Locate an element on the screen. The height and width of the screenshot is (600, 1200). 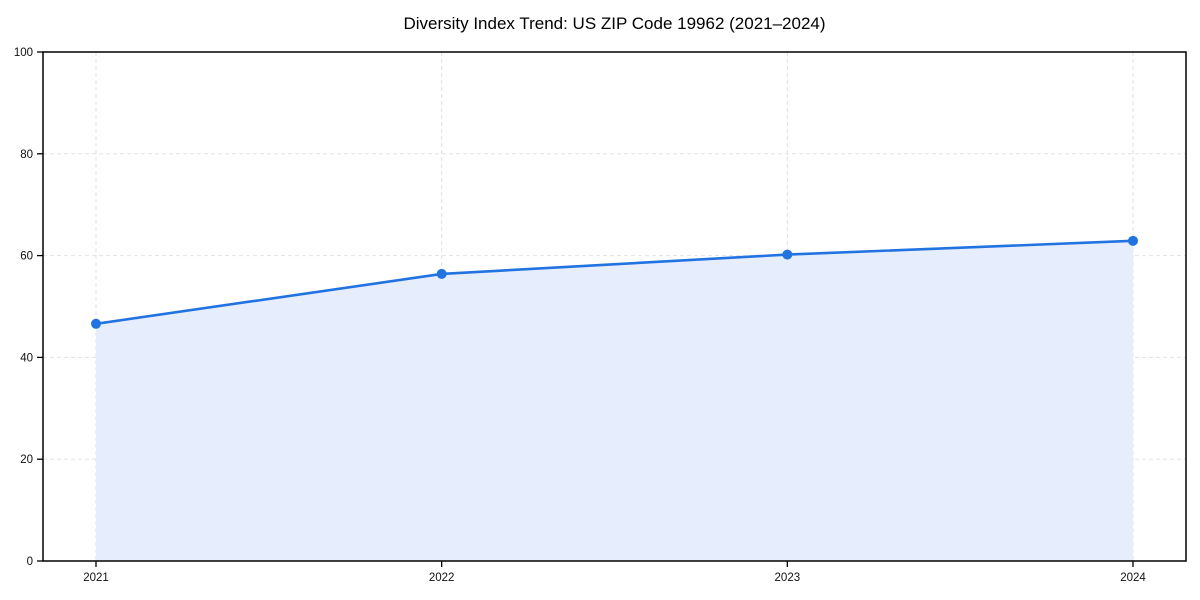
data-point-2024 is located at coordinates (1133, 240).